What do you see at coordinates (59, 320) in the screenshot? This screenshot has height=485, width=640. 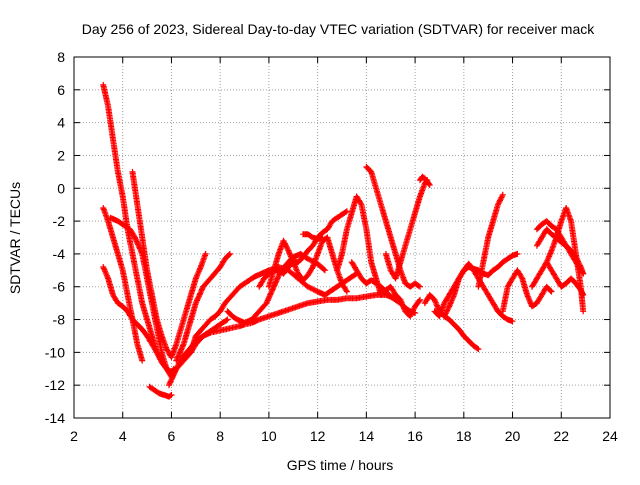 I see `y-tick-label: -8` at bounding box center [59, 320].